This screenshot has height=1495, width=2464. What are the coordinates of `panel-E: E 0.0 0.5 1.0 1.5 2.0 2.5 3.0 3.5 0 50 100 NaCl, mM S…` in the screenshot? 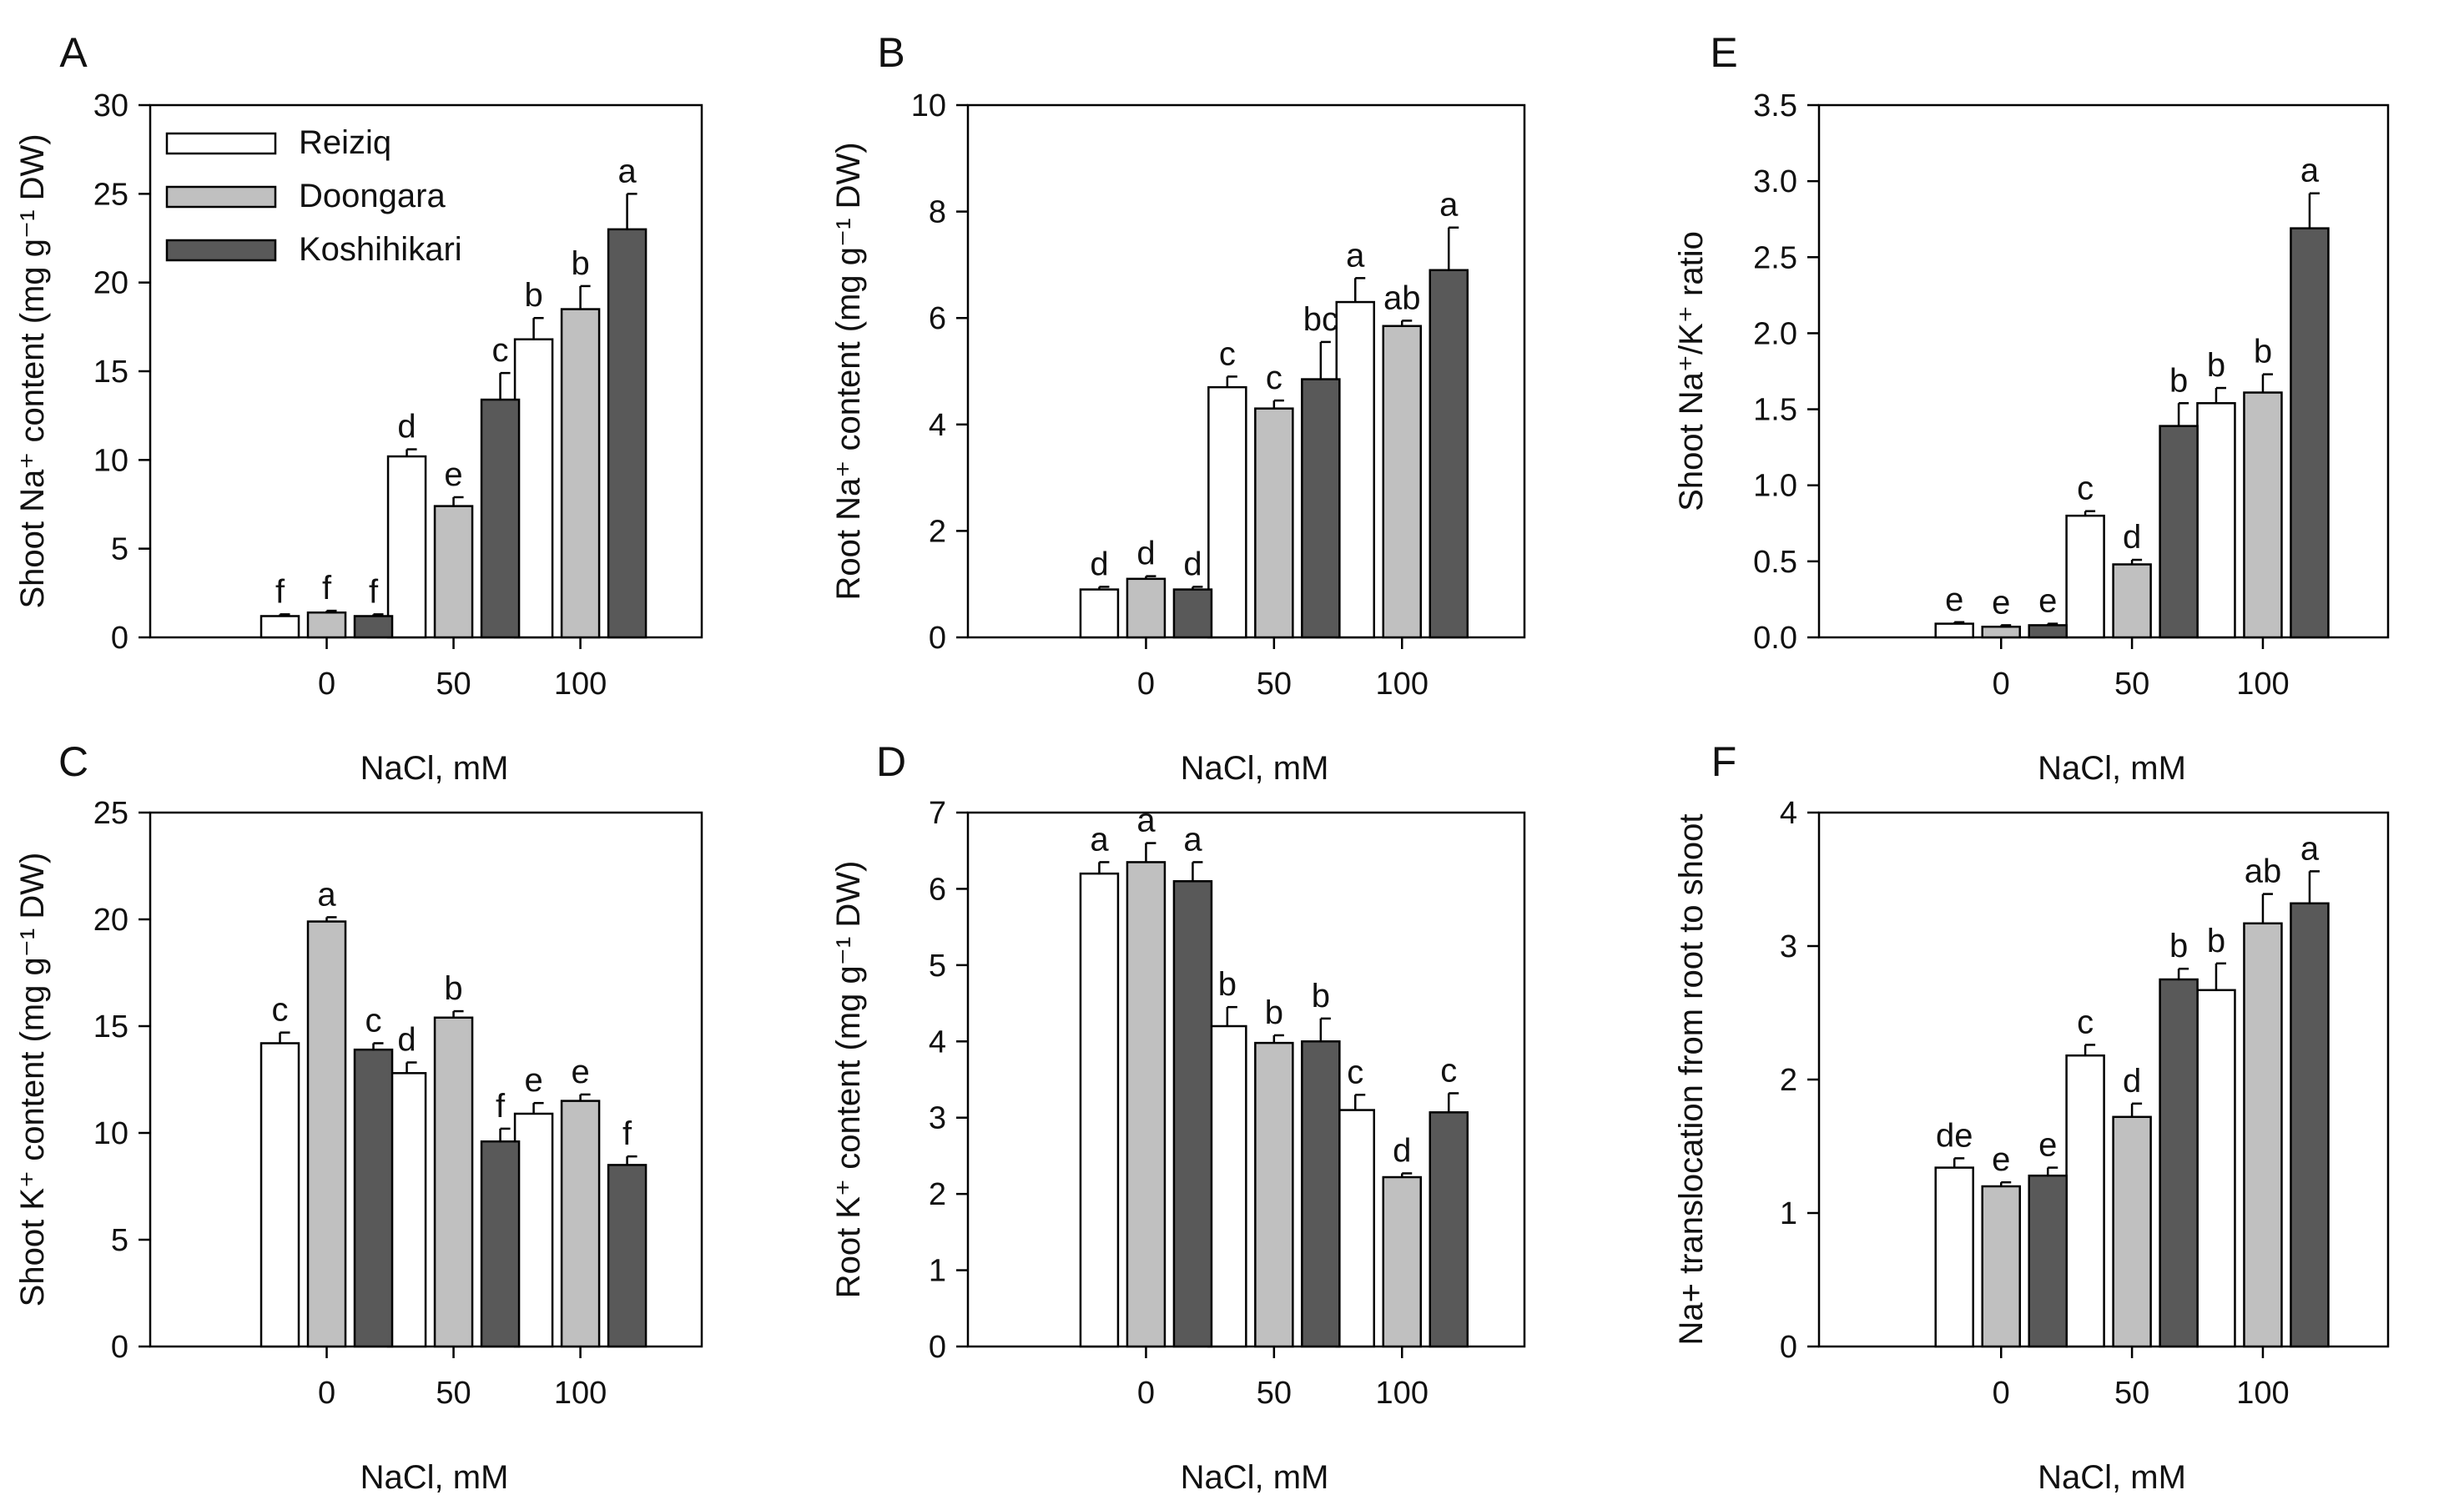 It's located at (2031, 408).